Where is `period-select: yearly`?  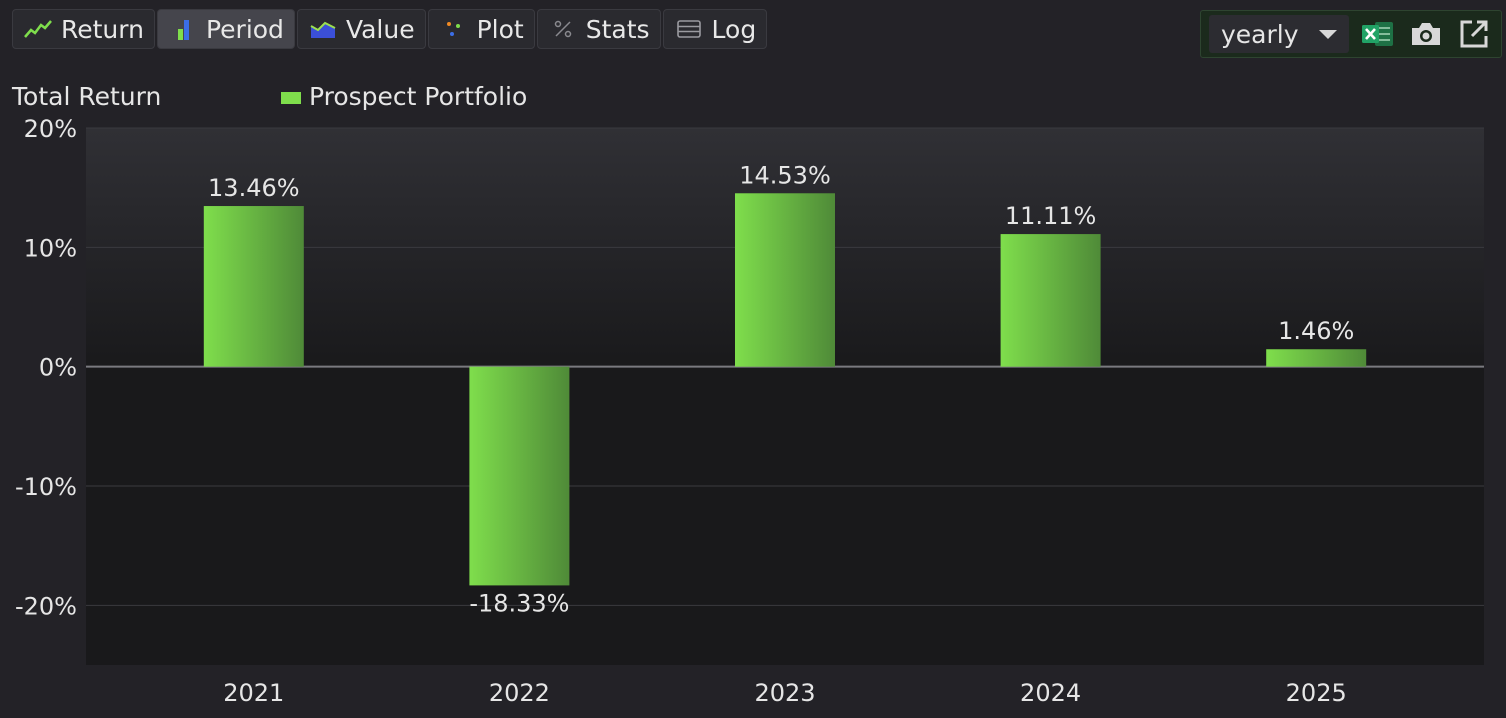 period-select: yearly is located at coordinates (1279, 34).